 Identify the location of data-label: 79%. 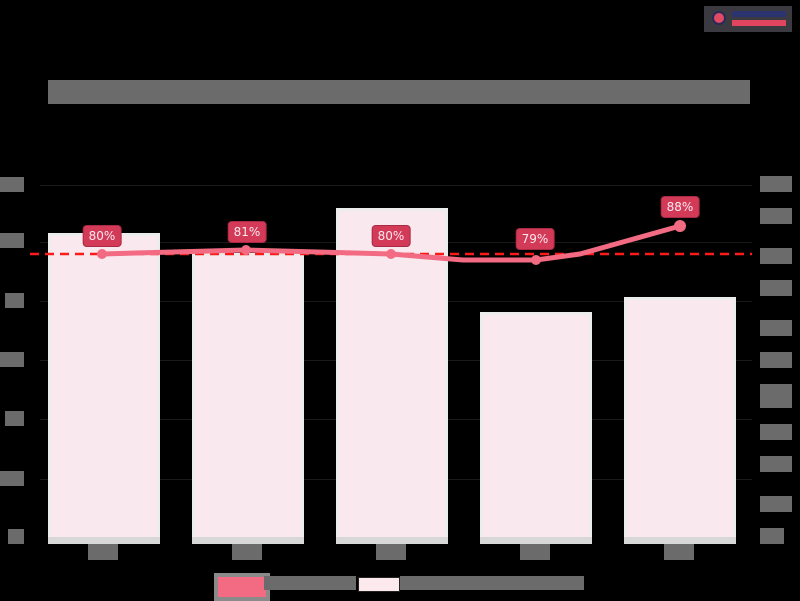
(535, 239).